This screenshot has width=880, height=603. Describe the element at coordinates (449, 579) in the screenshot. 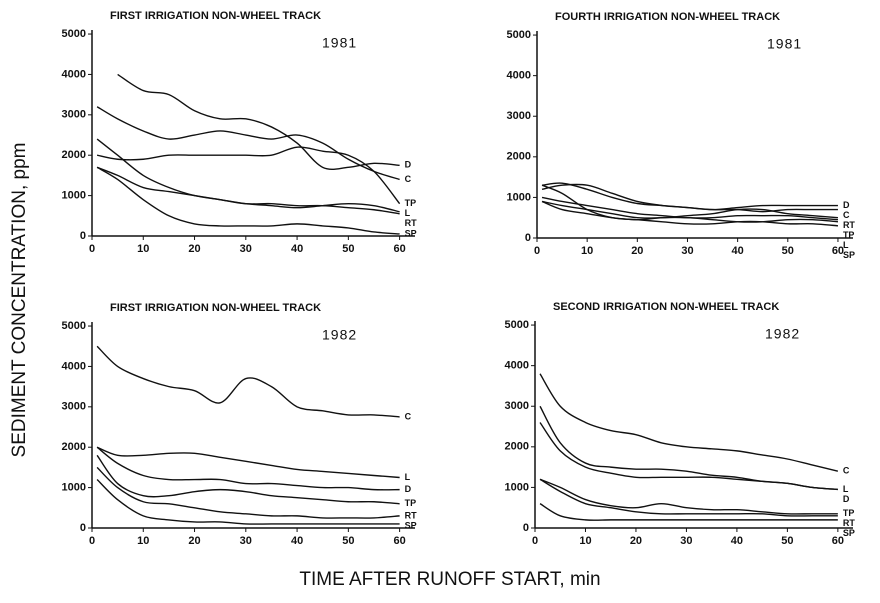

I see `x-axis-label: TIME AFTER RUNOFF START, min` at that location.